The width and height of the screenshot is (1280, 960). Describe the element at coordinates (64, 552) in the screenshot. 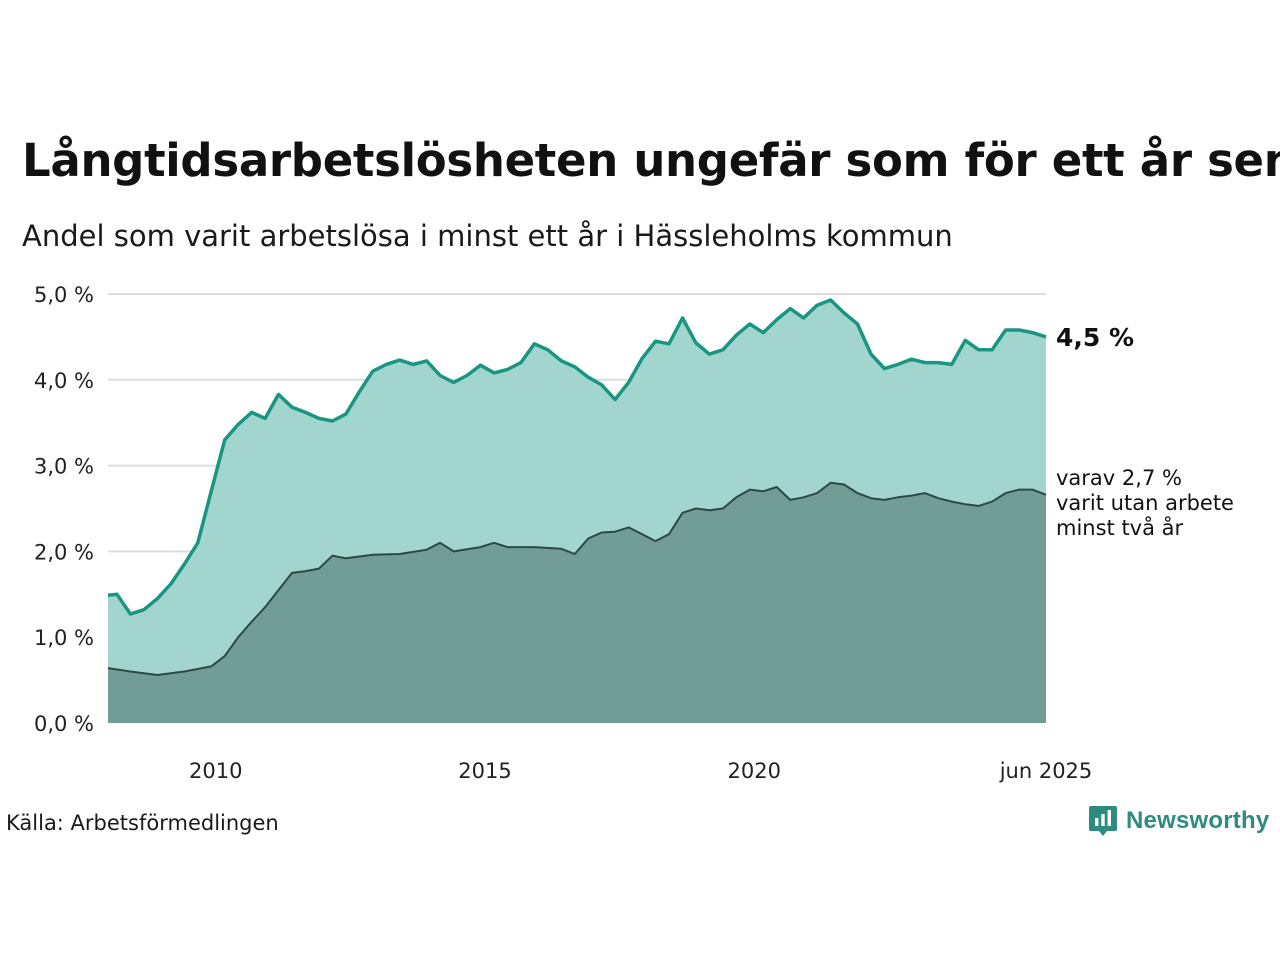

I see `y-tick-label: 2,0 %` at that location.